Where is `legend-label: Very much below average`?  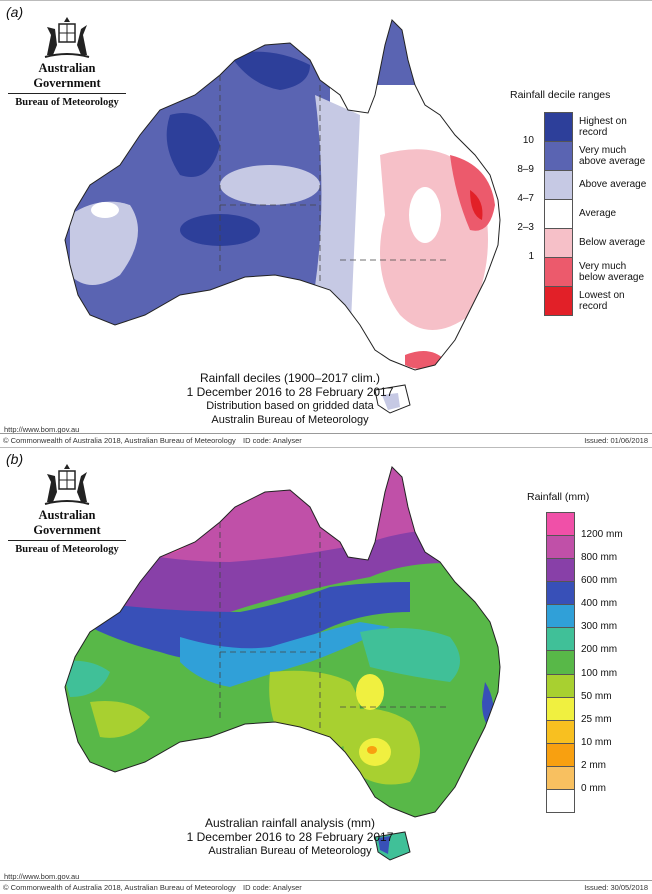
legend-label: Very much below average is located at coordinates (612, 271).